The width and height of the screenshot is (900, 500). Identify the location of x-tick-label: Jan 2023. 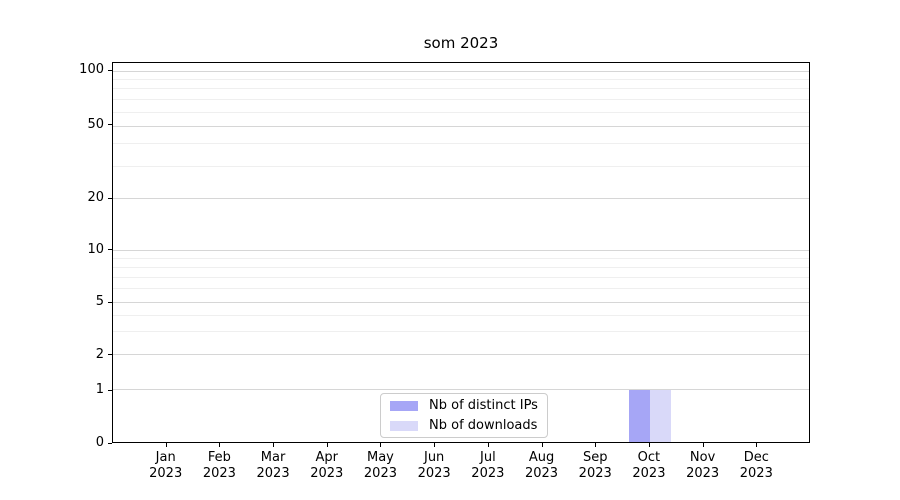
(166, 465).